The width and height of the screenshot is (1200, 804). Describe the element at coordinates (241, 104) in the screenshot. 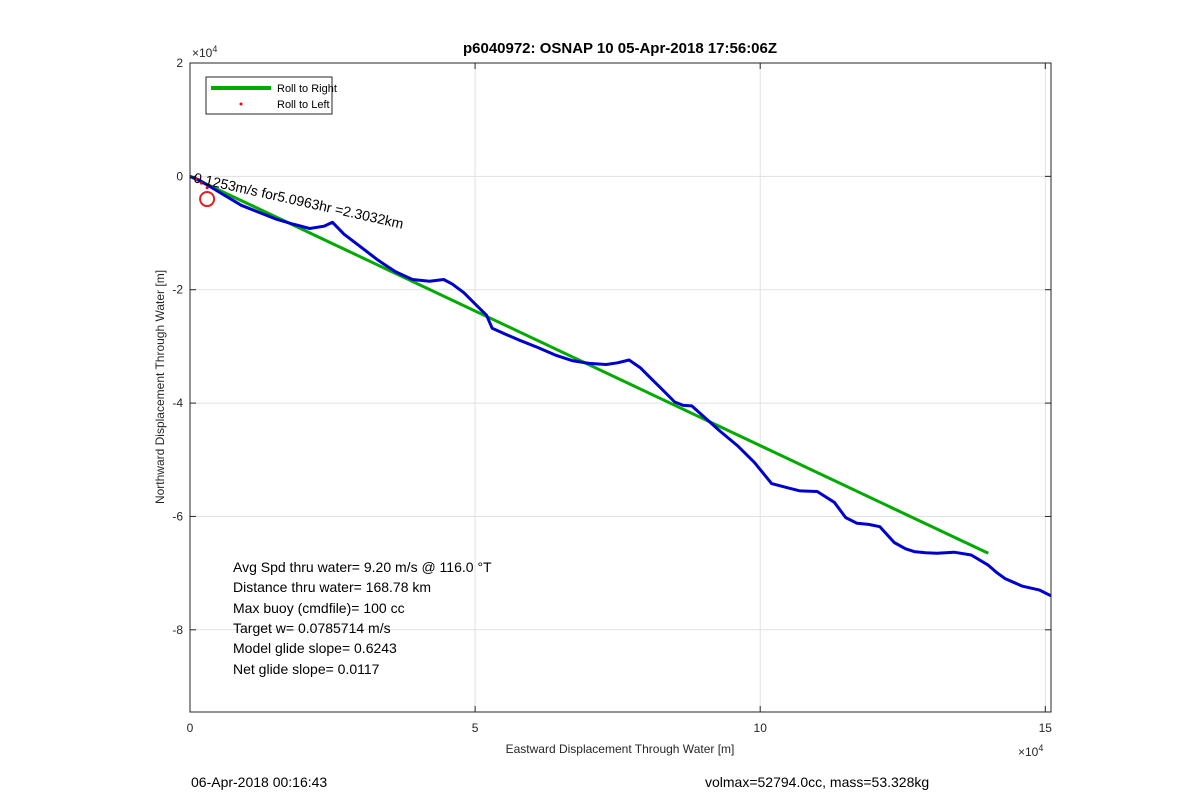

I see `legend-swatch-roll-left` at that location.